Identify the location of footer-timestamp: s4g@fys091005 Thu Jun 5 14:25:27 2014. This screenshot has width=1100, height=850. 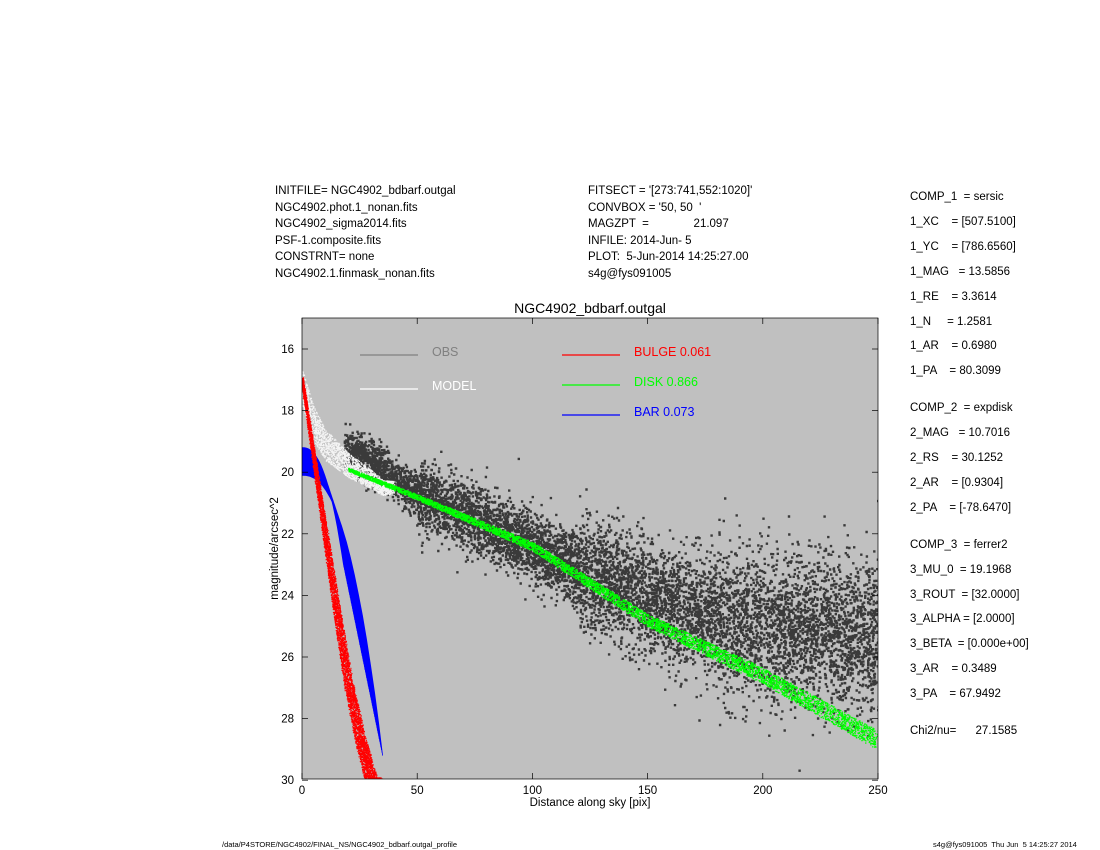
(1005, 844).